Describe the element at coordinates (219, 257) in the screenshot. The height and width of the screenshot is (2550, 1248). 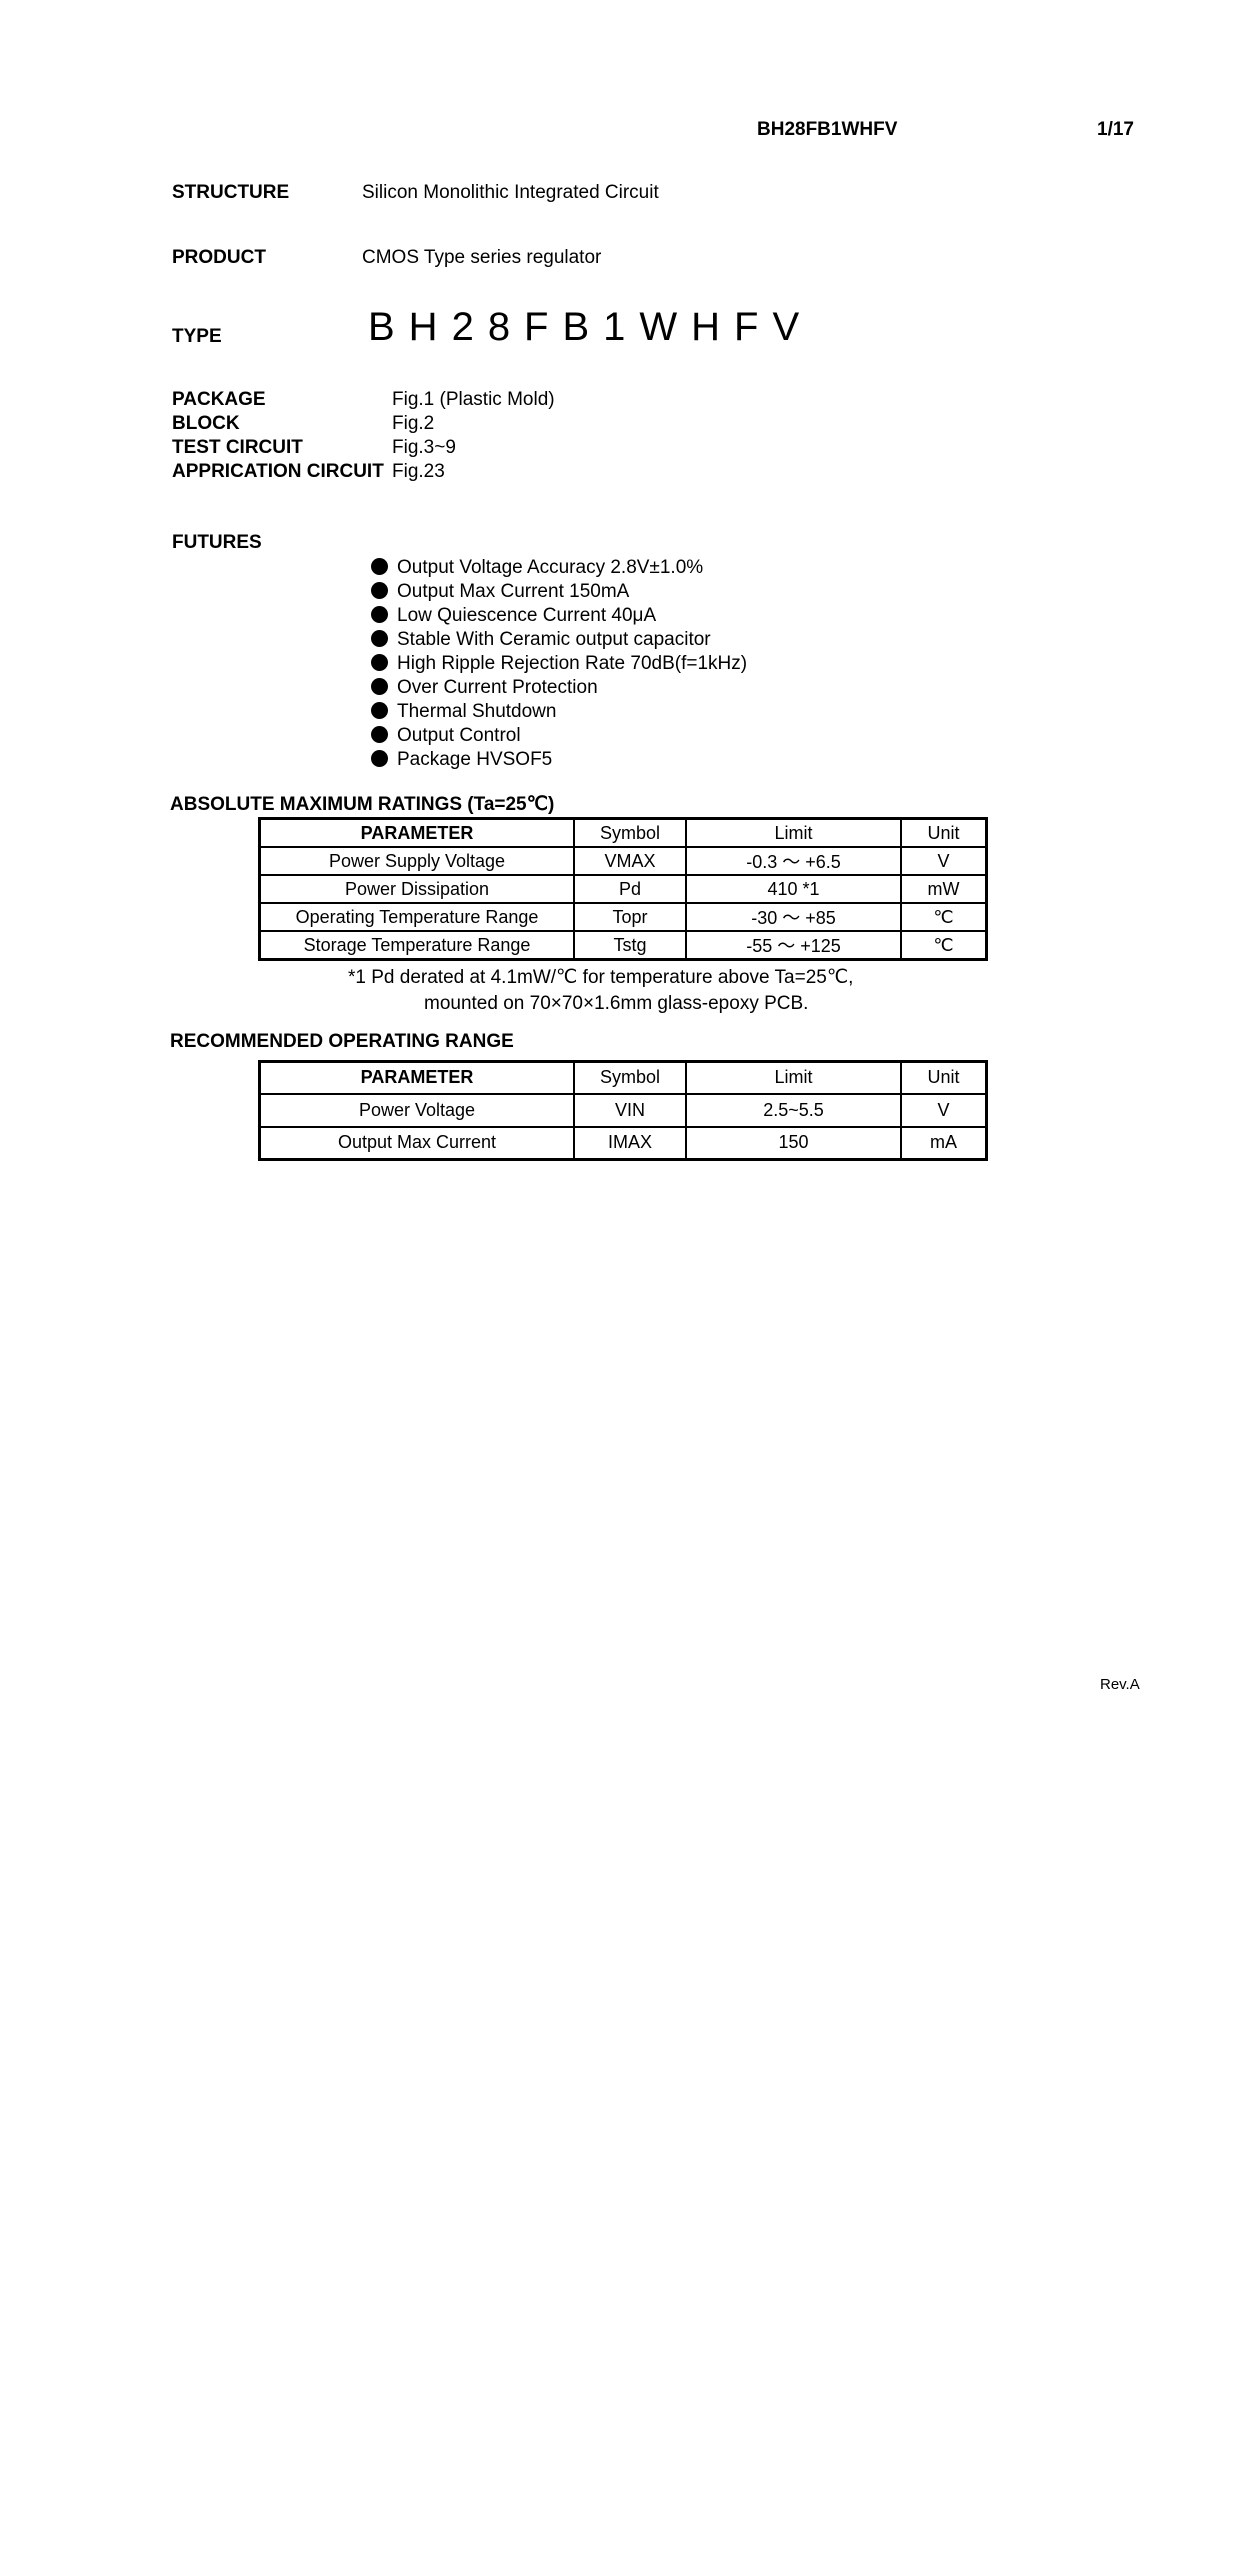
I see `product-label: PRODUCT` at that location.